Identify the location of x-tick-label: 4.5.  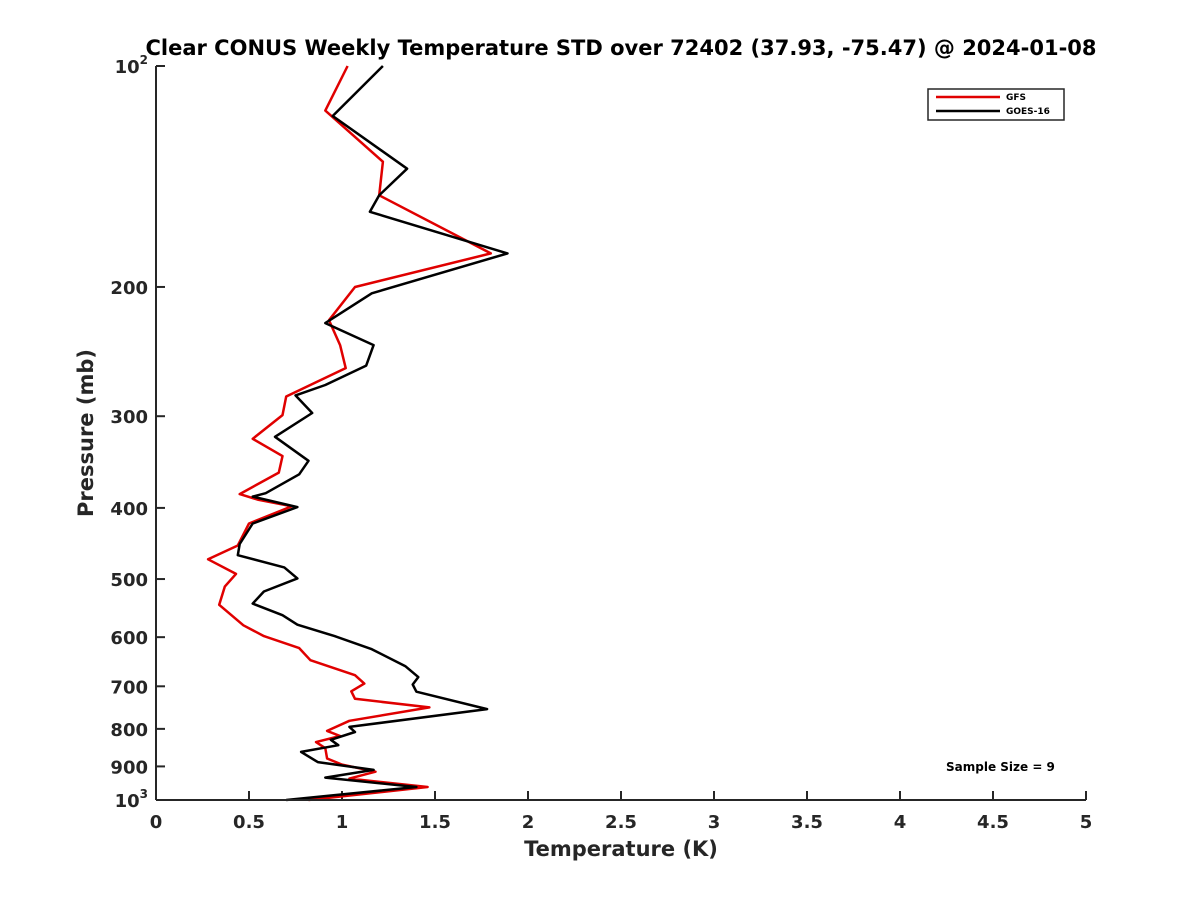
(993, 822).